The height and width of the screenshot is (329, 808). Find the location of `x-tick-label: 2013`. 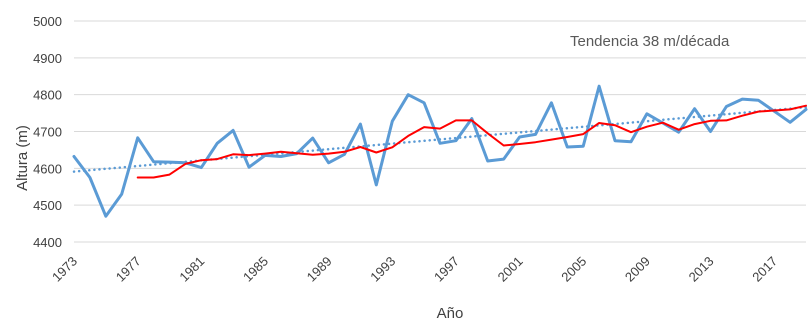

x-tick-label: 2013 is located at coordinates (701, 269).